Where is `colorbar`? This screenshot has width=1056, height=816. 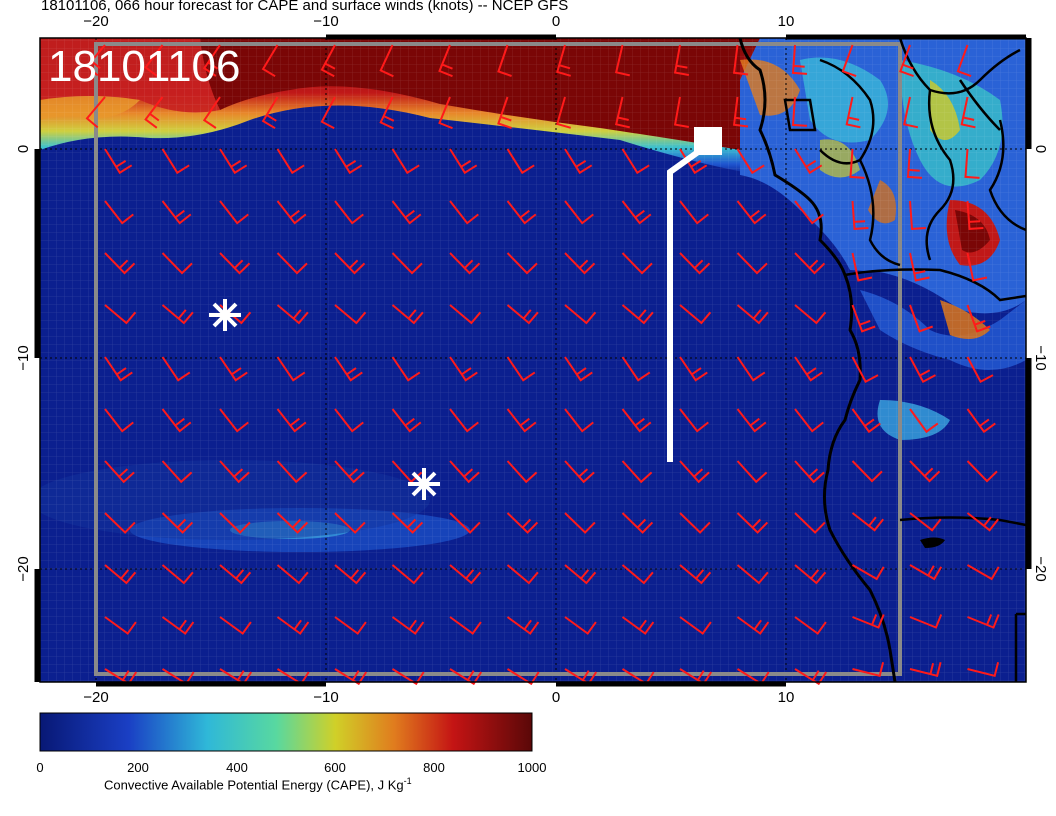 colorbar is located at coordinates (286, 732).